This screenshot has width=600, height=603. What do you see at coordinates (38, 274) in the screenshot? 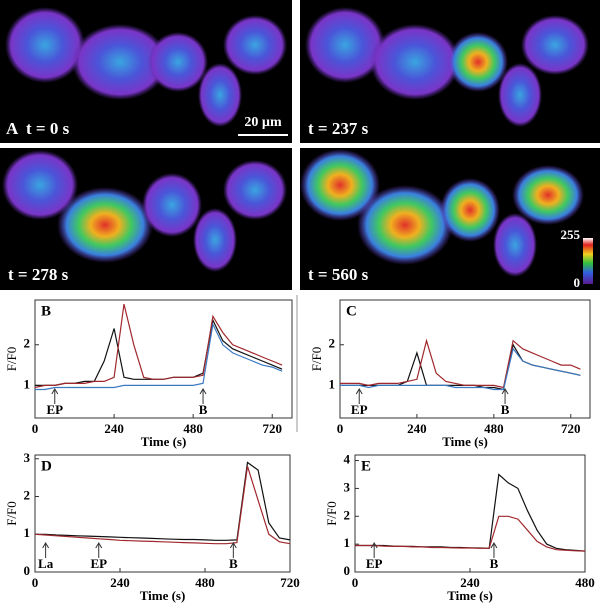
I see `frame-time: t = 278 s` at bounding box center [38, 274].